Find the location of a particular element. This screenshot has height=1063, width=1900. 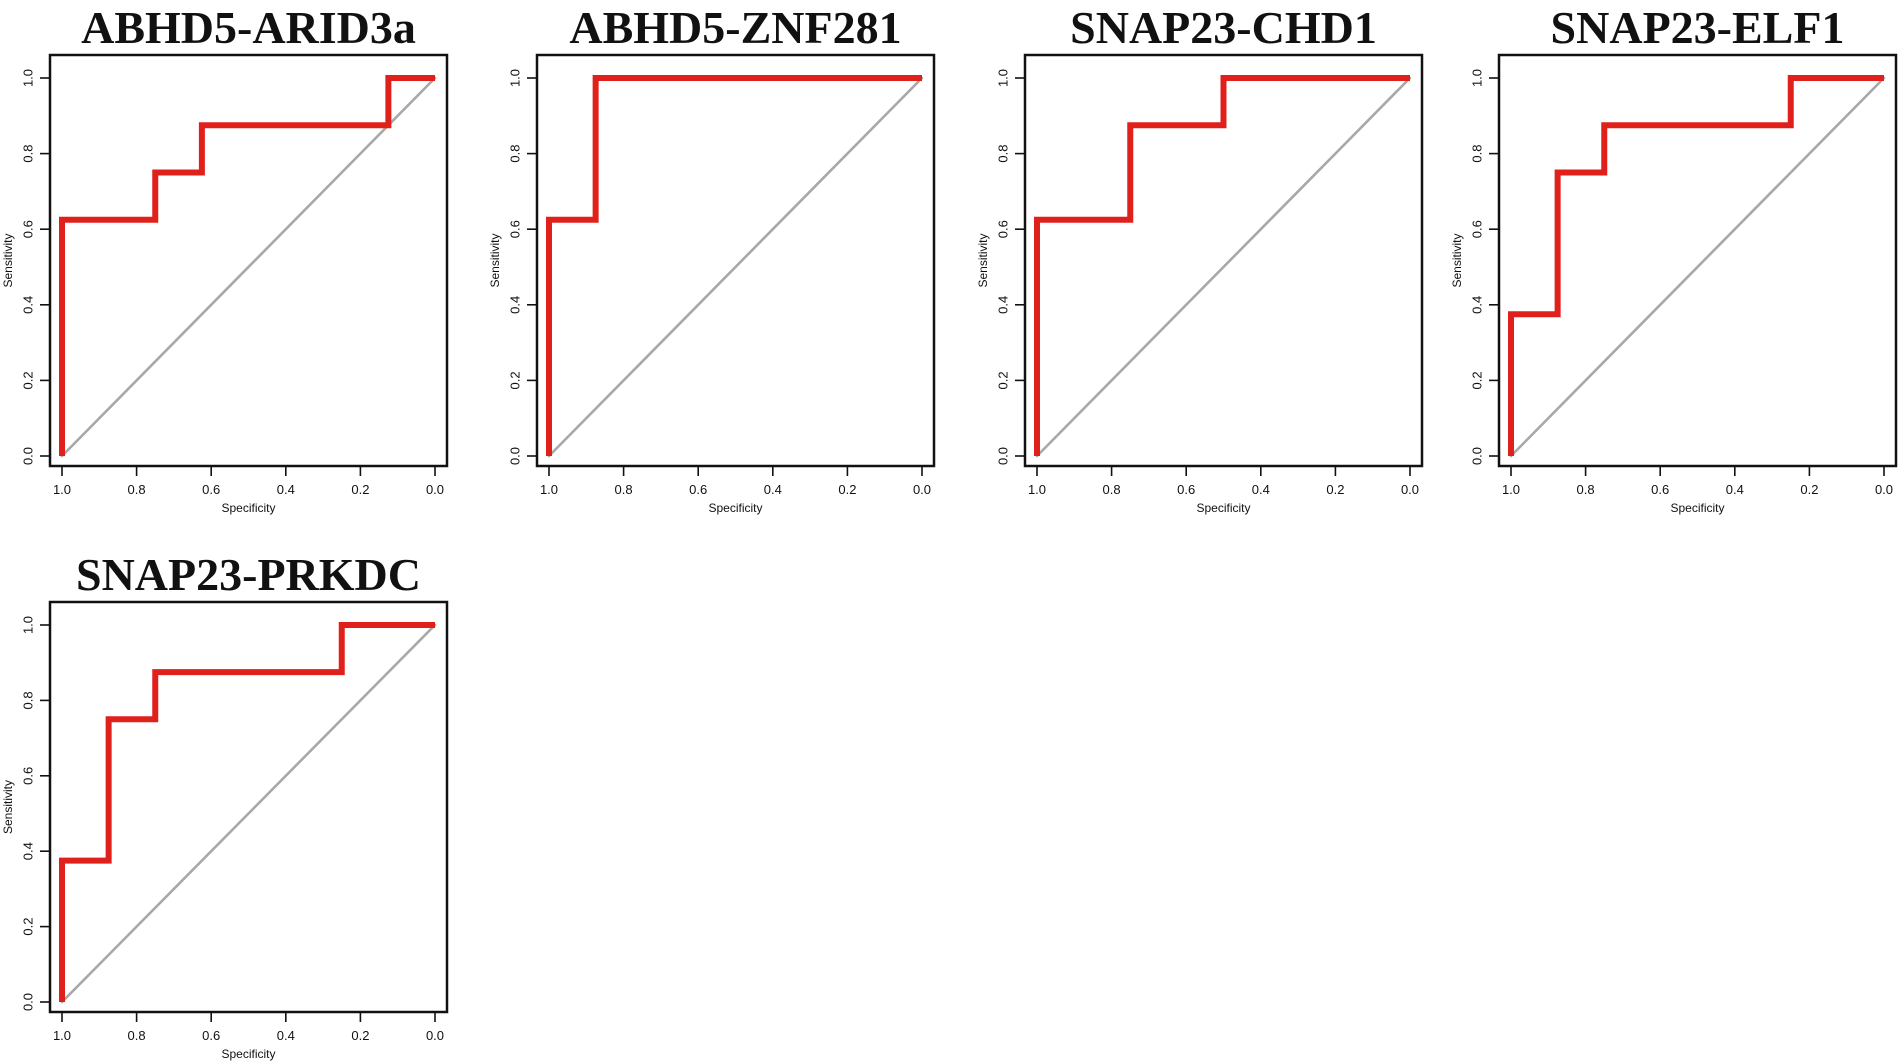

panel-1-xtick-label-1: 0.8 is located at coordinates (137, 489).